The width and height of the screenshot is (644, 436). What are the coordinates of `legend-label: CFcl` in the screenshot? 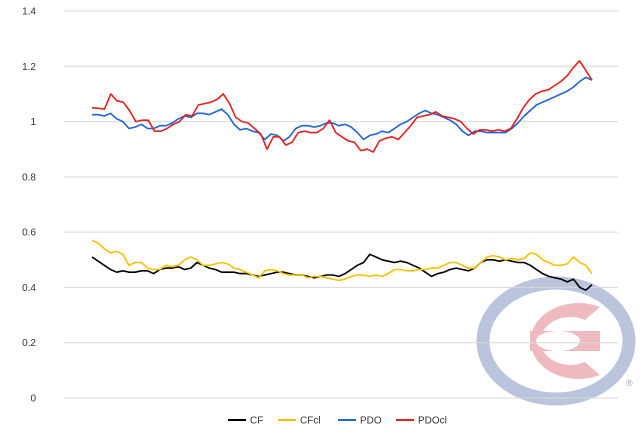 It's located at (310, 421).